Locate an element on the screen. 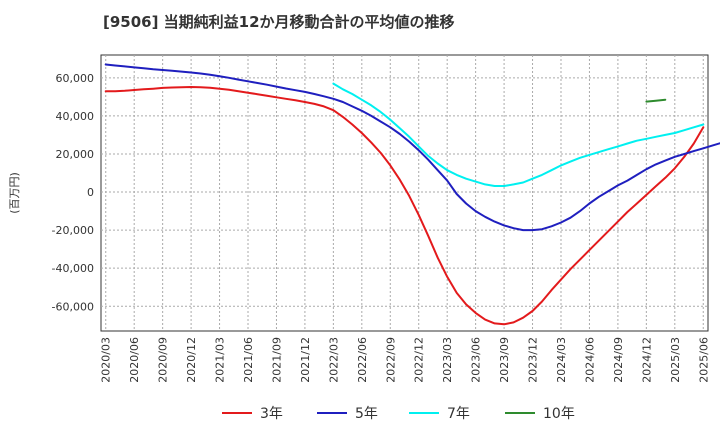 The height and width of the screenshot is (440, 720). x-tick-label: 2021/12 is located at coordinates (305, 360).